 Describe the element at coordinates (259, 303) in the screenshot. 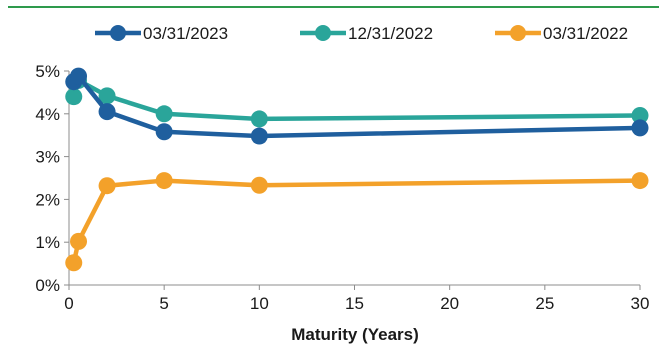

I see `x-tick-label: 10` at that location.